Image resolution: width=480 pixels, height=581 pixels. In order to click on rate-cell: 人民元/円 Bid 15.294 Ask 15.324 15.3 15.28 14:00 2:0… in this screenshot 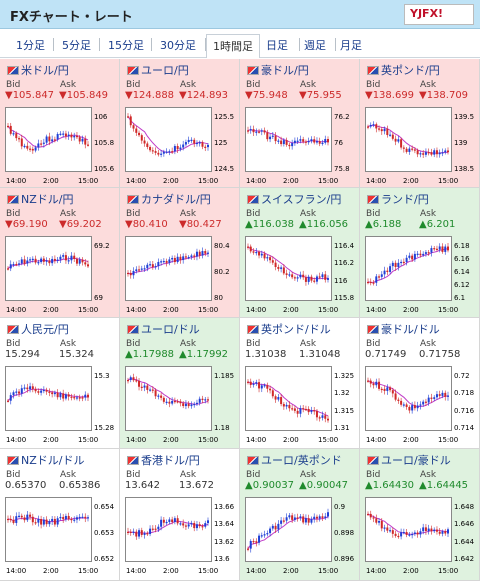, I will do `click(60, 383)`.